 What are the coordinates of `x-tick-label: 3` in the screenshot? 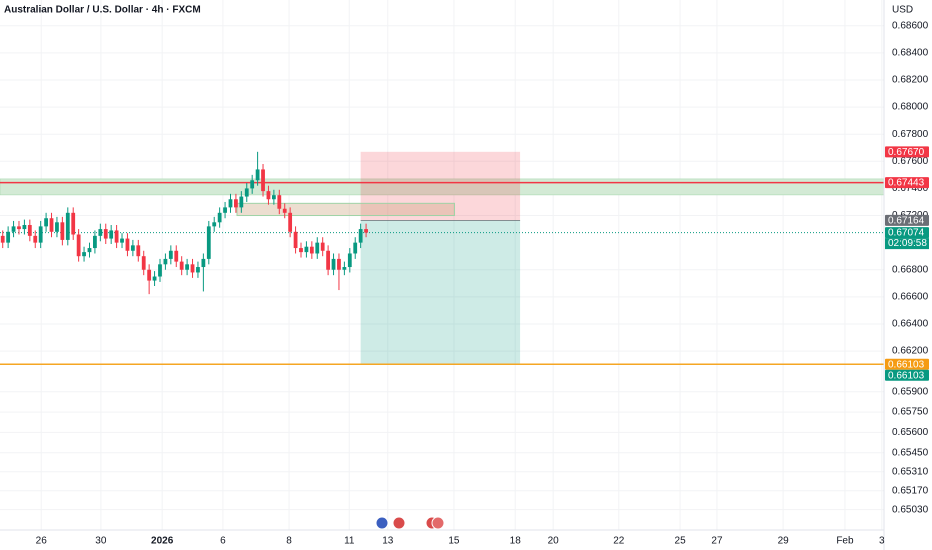 It's located at (882, 541).